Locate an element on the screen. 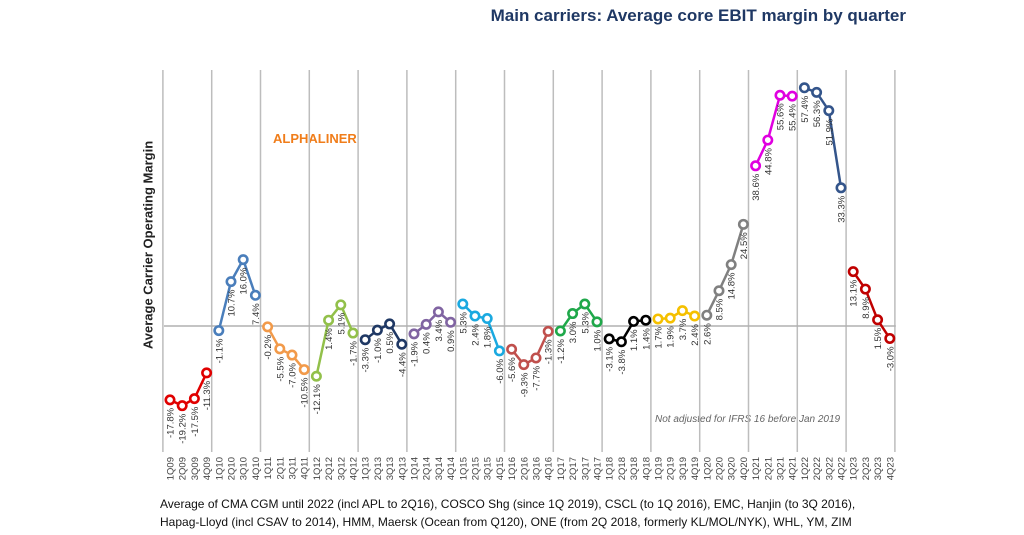 The image size is (1024, 535). data-label: 8.5% is located at coordinates (720, 309).